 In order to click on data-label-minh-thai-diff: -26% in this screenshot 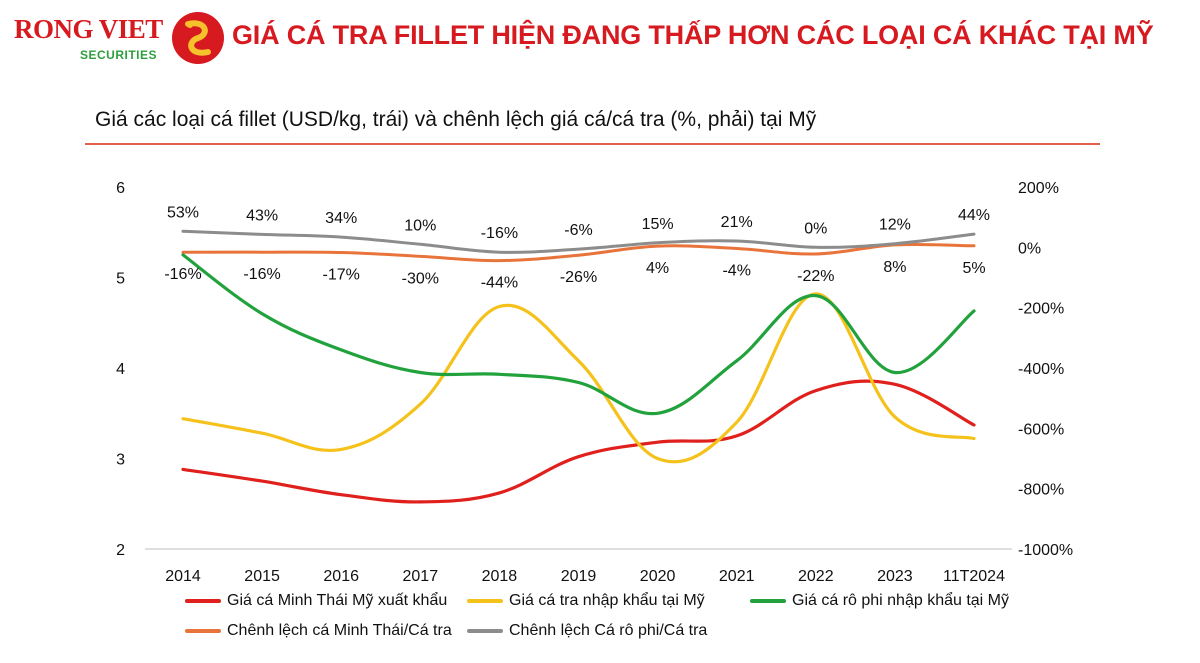, I will do `click(578, 277)`.